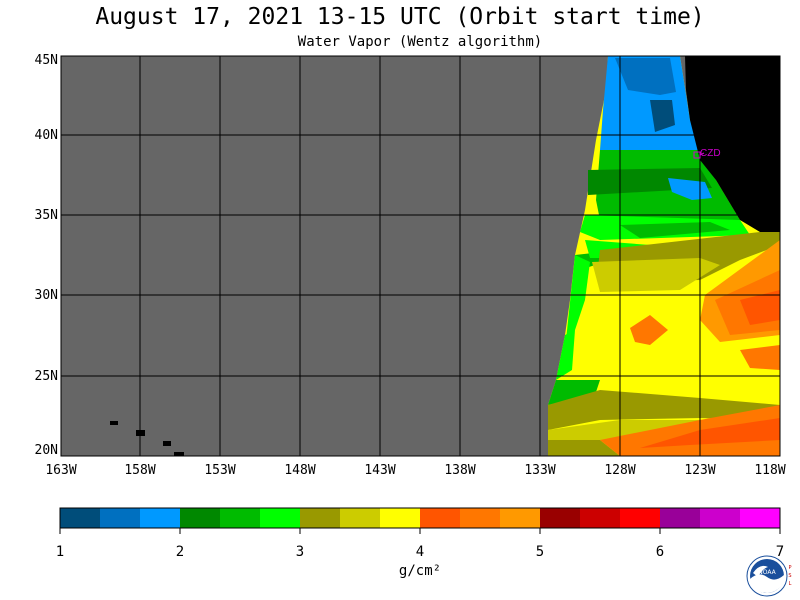 Image resolution: width=800 pixels, height=600 pixels. Describe the element at coordinates (767, 572) in the screenshot. I see `svg-text: NOAA` at that location.